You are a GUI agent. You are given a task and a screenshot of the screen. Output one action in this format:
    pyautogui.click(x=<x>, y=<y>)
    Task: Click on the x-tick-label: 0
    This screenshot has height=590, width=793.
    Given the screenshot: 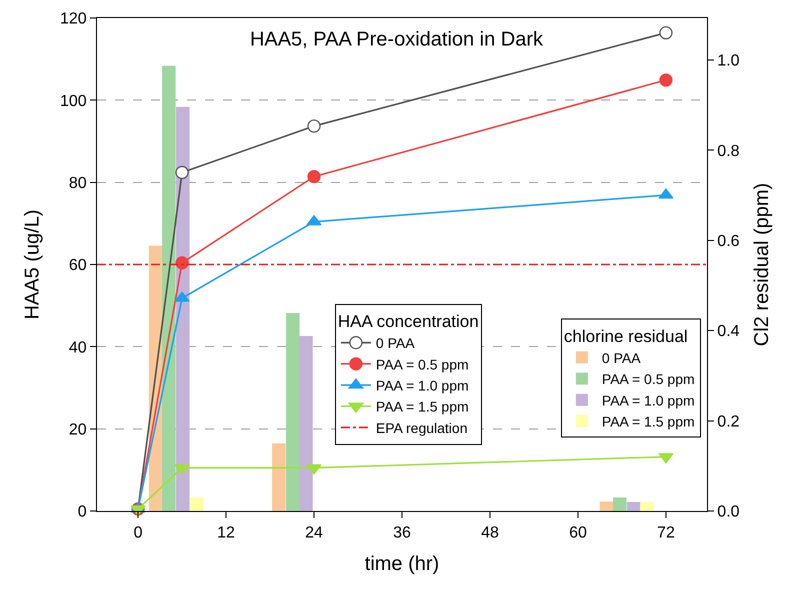 What is the action you would take?
    pyautogui.click(x=138, y=533)
    